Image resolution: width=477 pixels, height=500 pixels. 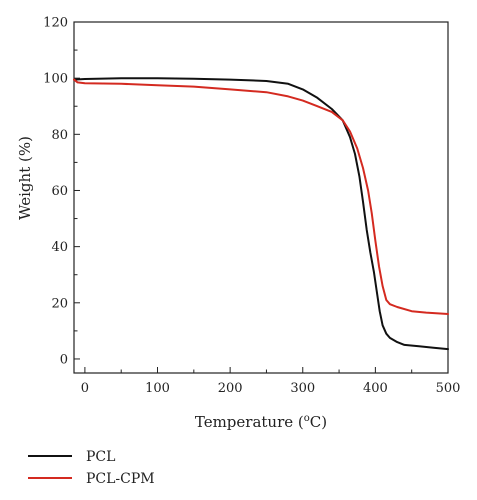 What do you see at coordinates (100, 457) in the screenshot?
I see `legend-label: PCL` at bounding box center [100, 457].